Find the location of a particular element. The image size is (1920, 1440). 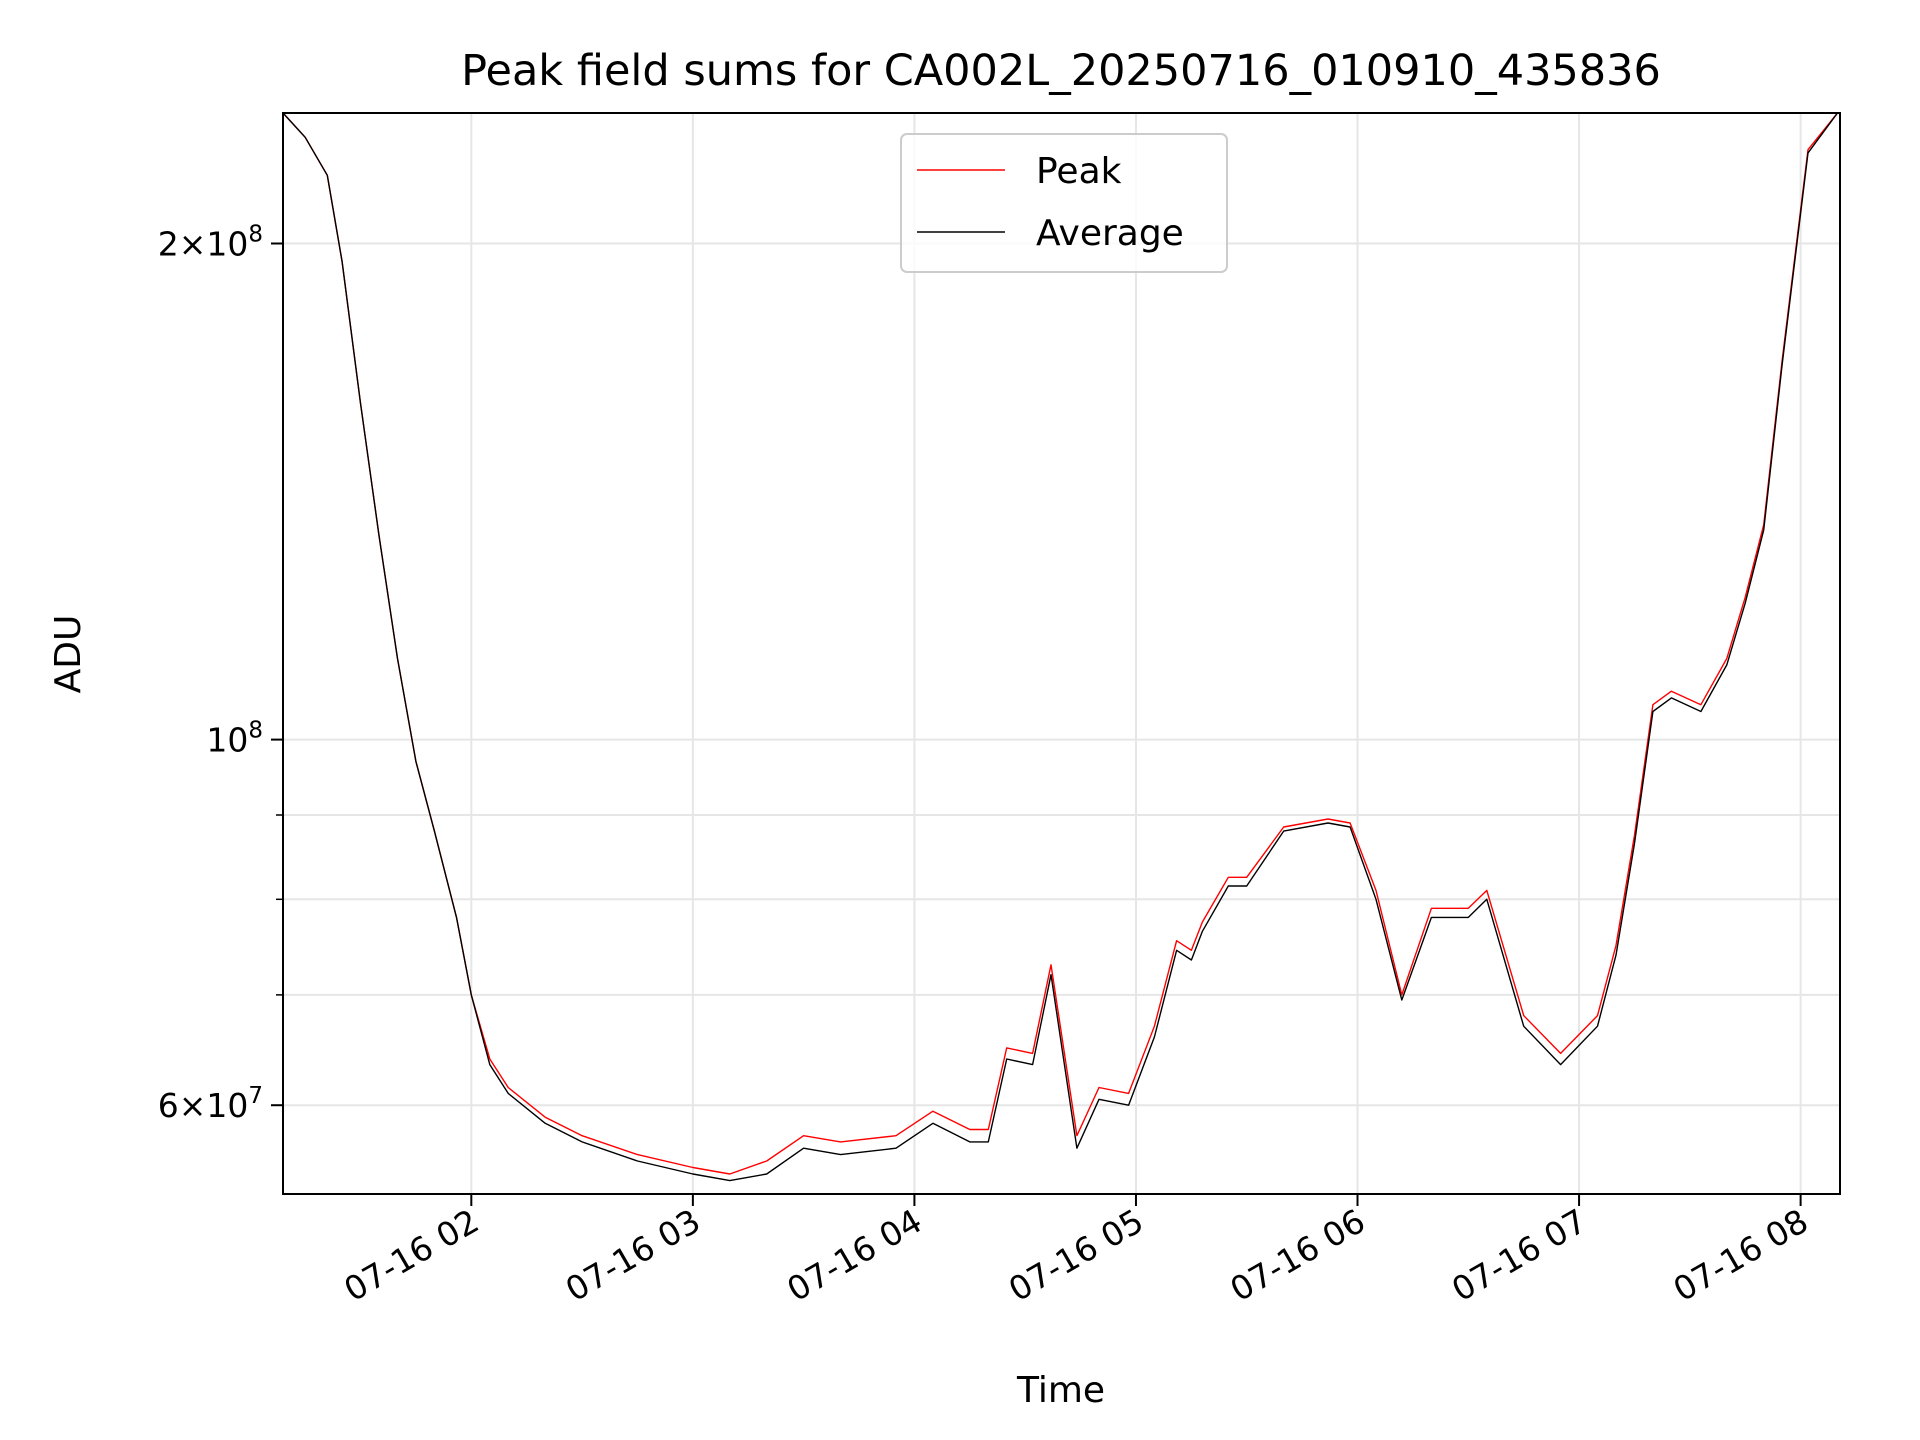

x-axis-label: Time is located at coordinates (1060, 1390).